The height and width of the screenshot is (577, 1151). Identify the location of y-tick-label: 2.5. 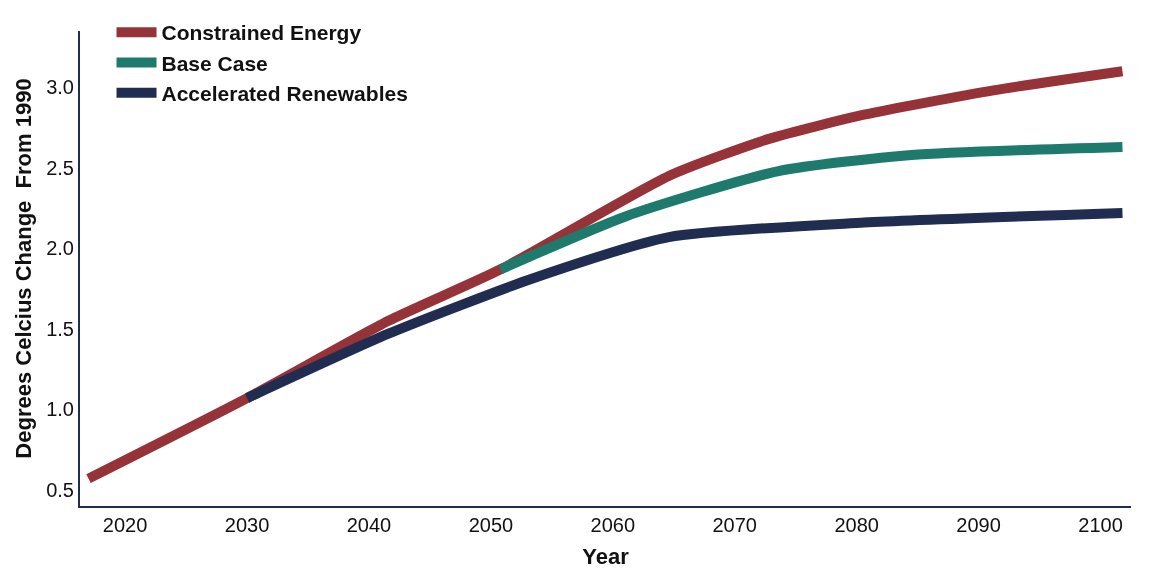
(60, 167).